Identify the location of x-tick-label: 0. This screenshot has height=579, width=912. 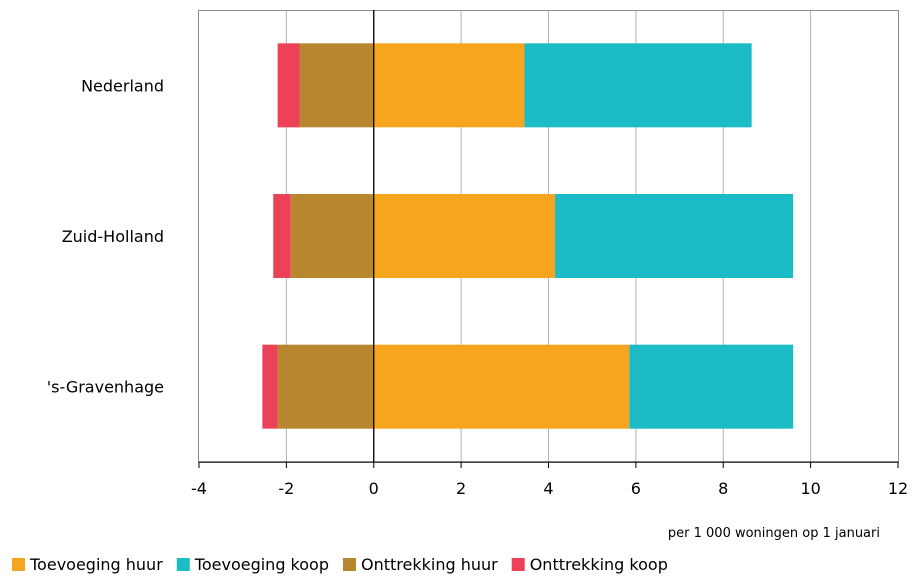
(374, 488).